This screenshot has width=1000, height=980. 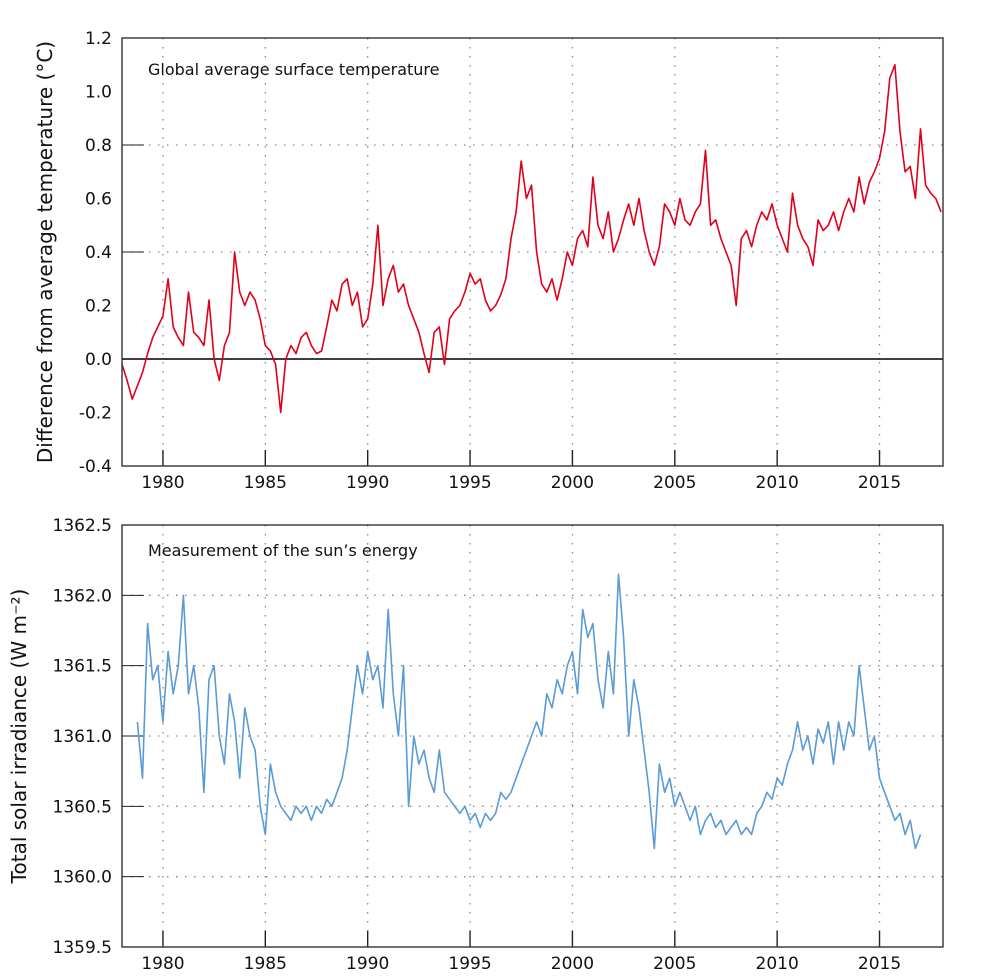 I want to click on y-tick-label: -0.4, so click(x=95, y=467).